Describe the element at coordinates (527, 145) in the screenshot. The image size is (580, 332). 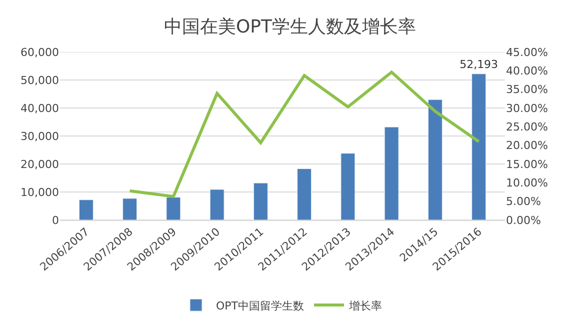
I see `y2-tick-label: 20.00%` at that location.